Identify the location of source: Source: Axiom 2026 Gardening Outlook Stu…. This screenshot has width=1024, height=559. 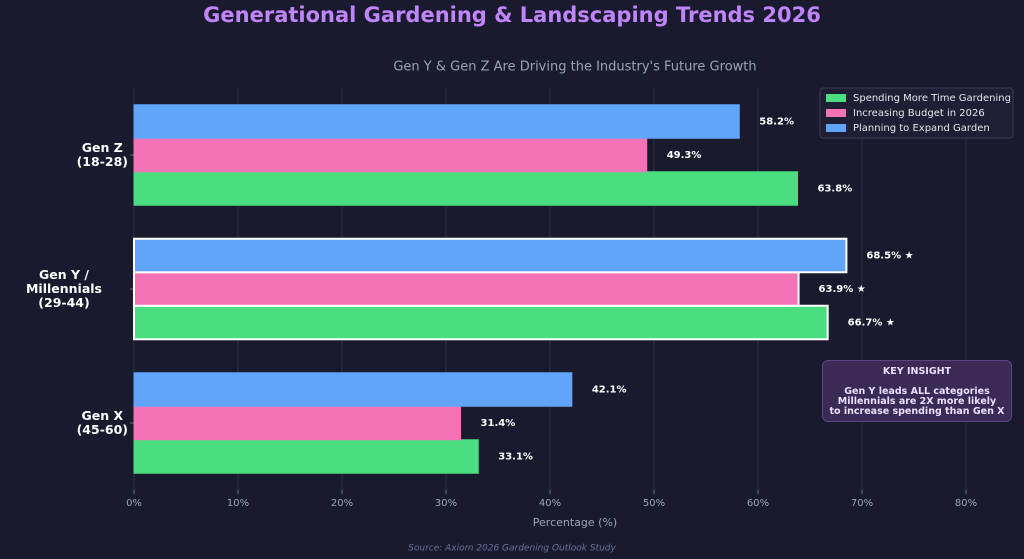
(512, 549).